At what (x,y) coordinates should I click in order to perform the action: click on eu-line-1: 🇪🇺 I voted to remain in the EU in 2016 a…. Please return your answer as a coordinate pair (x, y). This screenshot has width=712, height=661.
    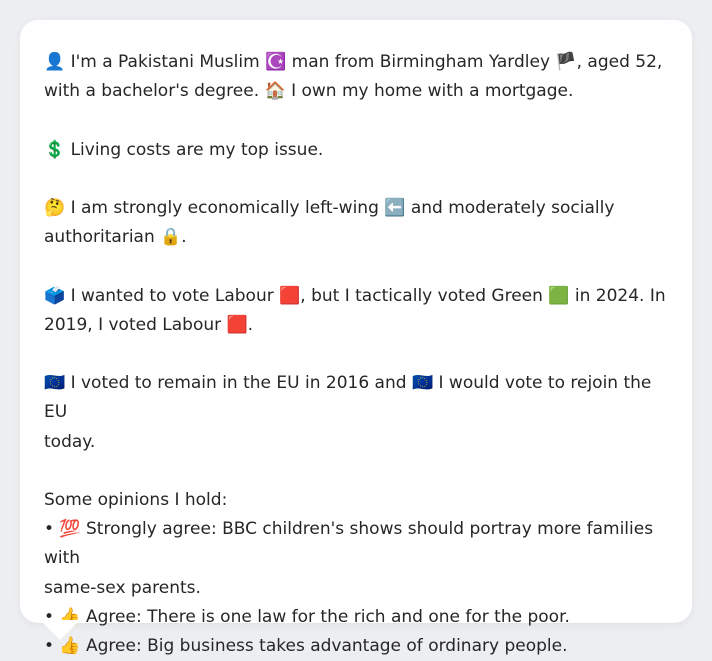
    Looking at the image, I should click on (348, 398).